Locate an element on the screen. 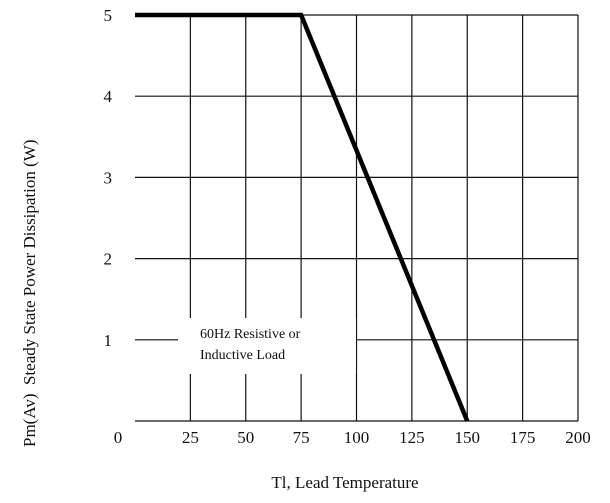  y-tick-label-2: 2 is located at coordinates (108, 259).